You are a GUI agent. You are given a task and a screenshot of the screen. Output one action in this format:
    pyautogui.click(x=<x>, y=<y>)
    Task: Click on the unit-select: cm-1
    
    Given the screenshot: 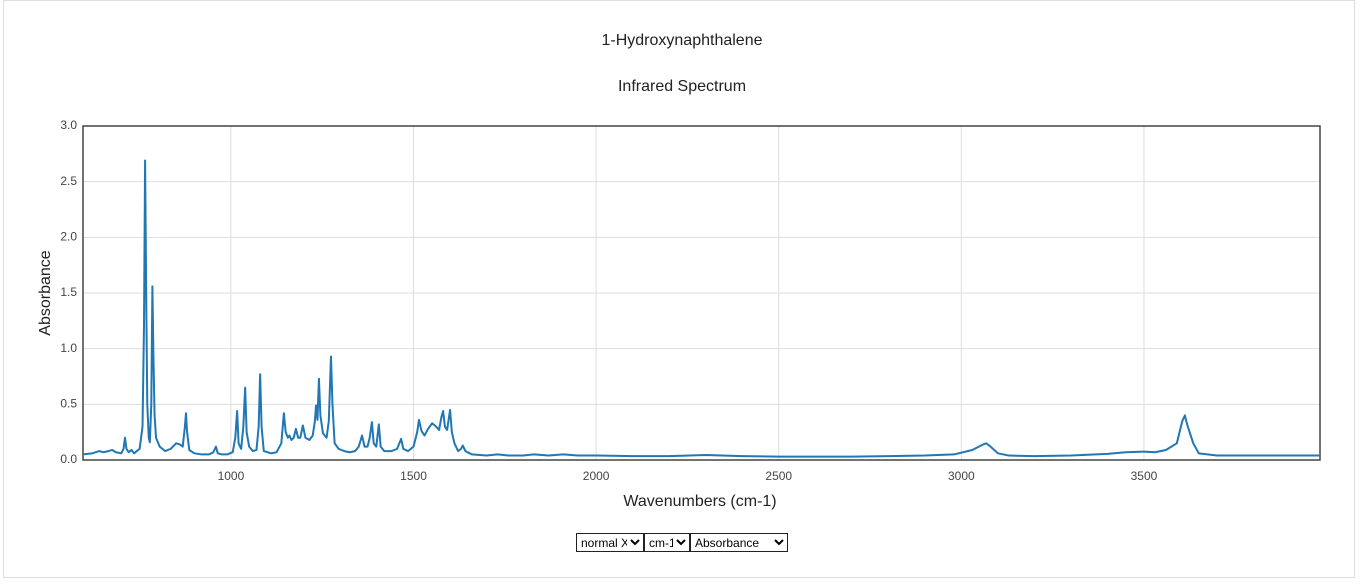 What is the action you would take?
    pyautogui.click(x=667, y=542)
    